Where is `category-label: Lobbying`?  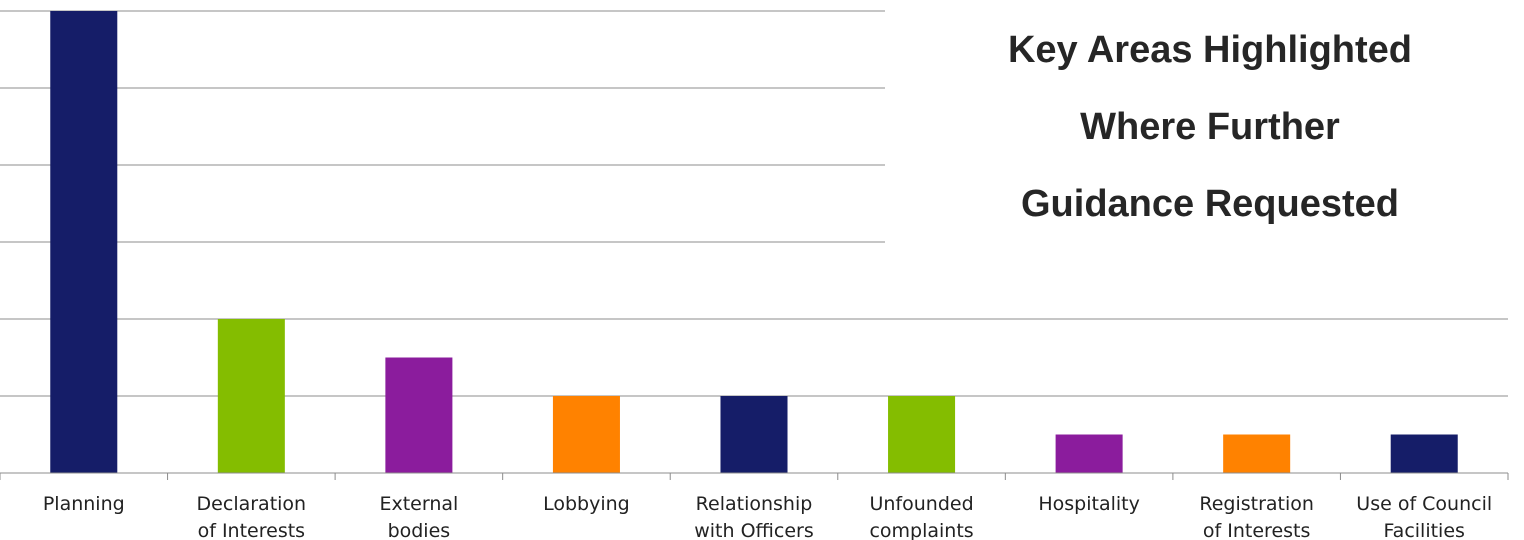 category-label: Lobbying is located at coordinates (586, 504).